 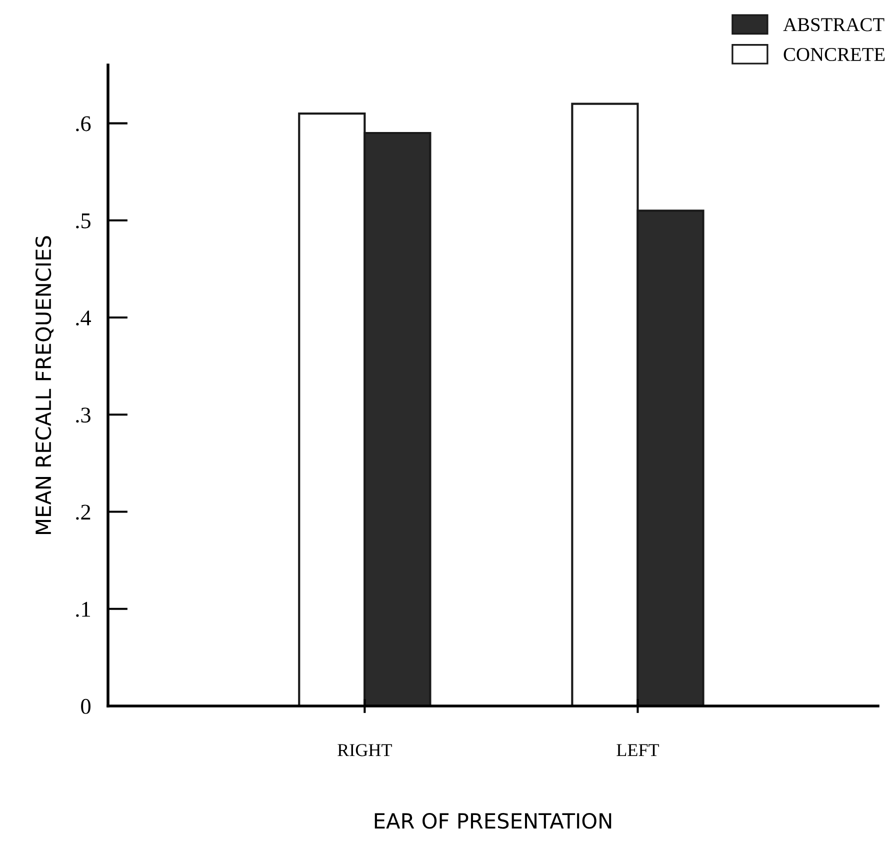 I want to click on y-tick-label: .5, so click(x=83, y=221).